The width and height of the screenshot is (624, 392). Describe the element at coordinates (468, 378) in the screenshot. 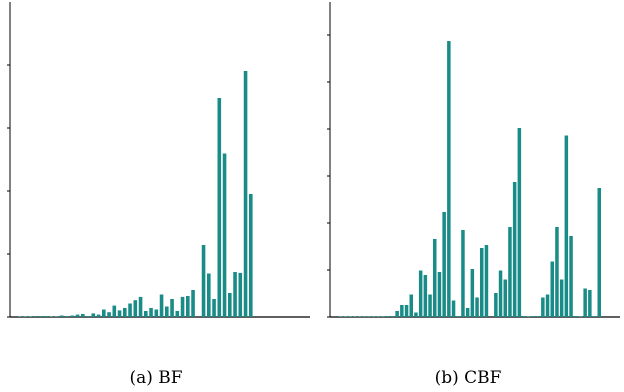

I see `caption-cbf: (b) CBF` at that location.